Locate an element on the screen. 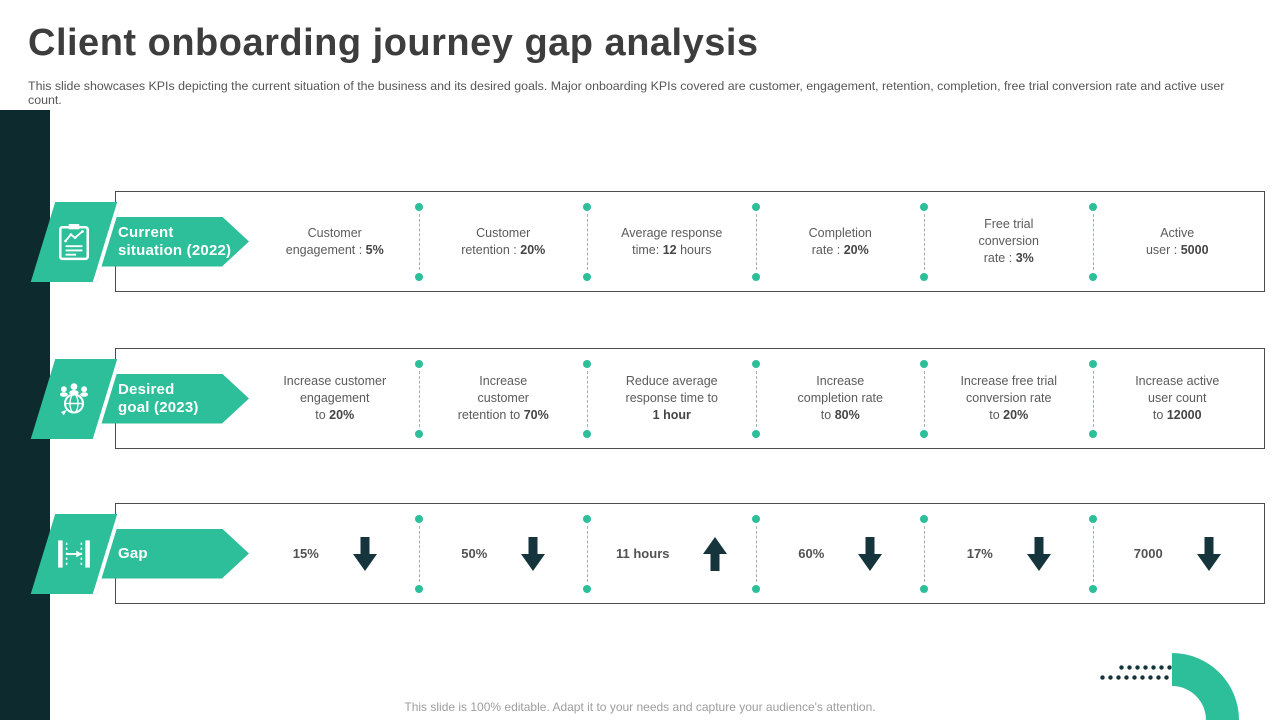 This screenshot has height=720, width=1280. kpi-cell: Increase completion rate to 80% is located at coordinates (840, 398).